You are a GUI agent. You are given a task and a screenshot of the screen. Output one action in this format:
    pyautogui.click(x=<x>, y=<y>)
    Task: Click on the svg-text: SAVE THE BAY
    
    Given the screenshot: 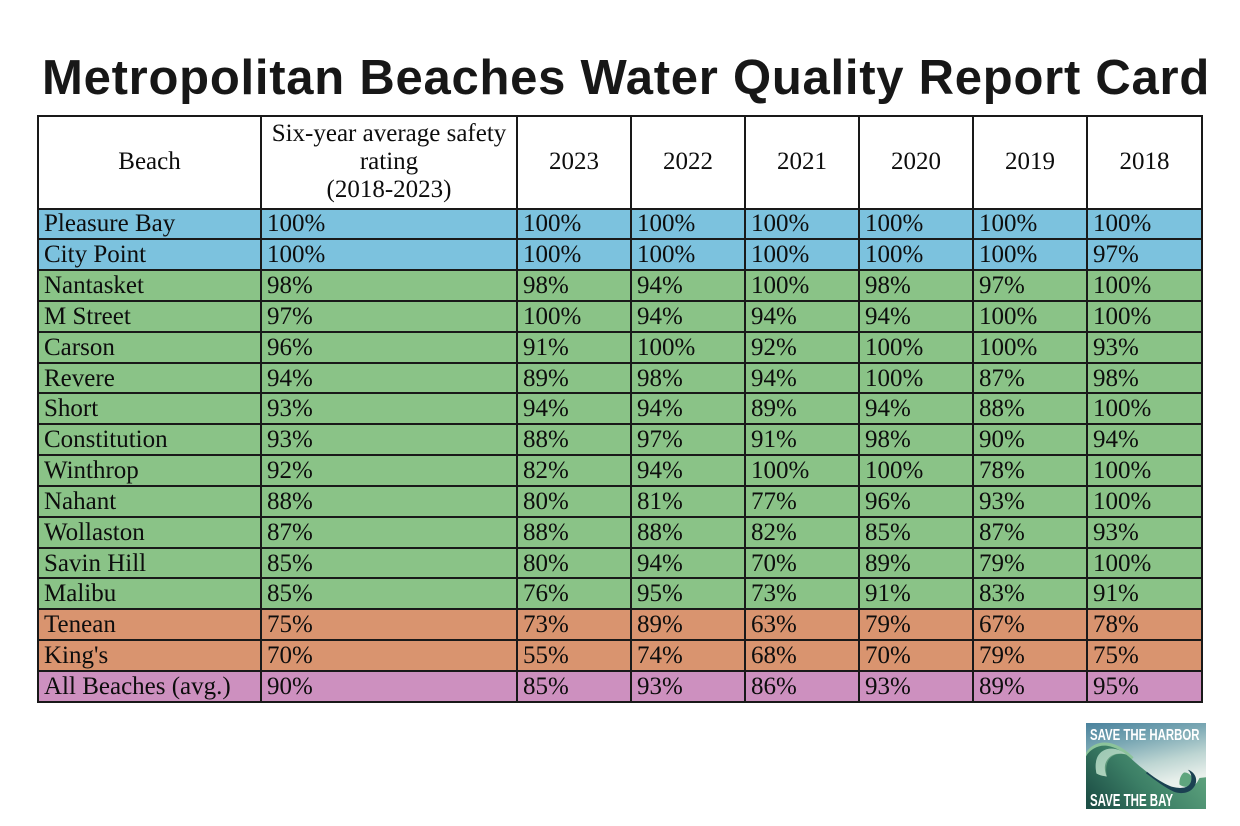 What is the action you would take?
    pyautogui.click(x=1131, y=799)
    